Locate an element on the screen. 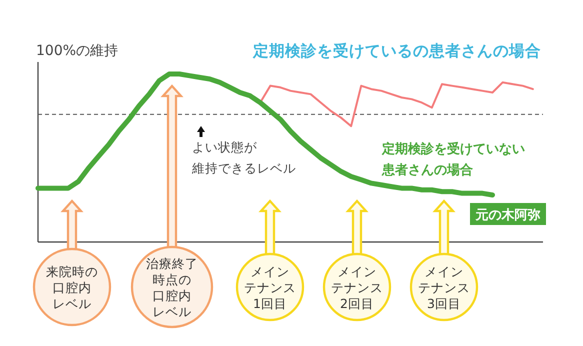  y-axis-title: 100%の維持 is located at coordinates (77, 51).